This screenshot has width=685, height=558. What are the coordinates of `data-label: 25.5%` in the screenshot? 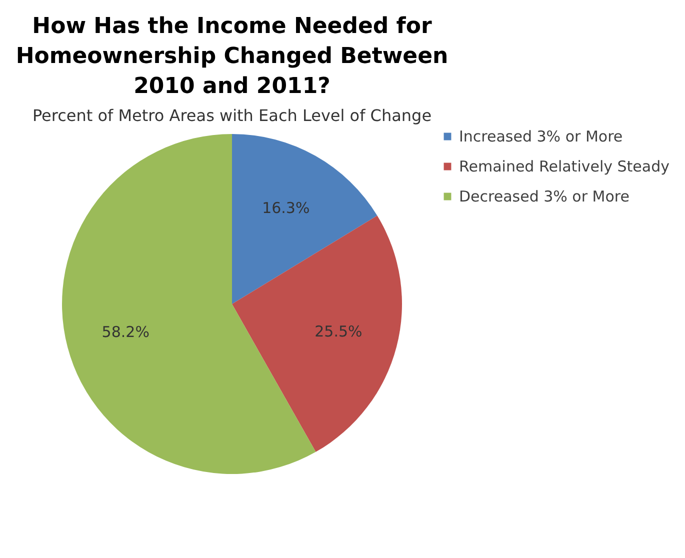 It's located at (338, 331).